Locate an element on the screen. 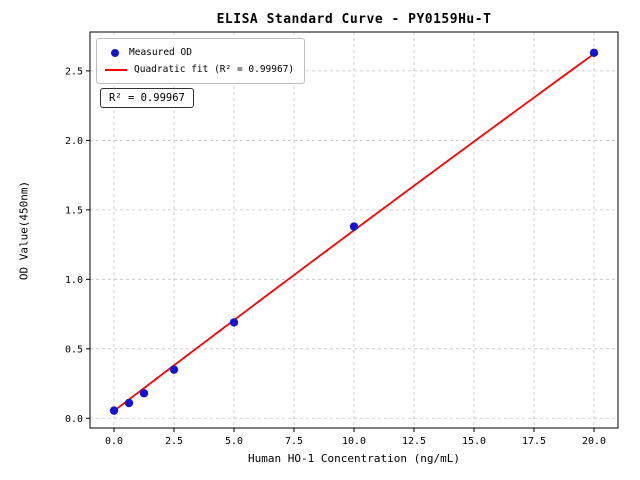 This screenshot has width=640, height=480. x-tick-label: 7.5 is located at coordinates (294, 441).